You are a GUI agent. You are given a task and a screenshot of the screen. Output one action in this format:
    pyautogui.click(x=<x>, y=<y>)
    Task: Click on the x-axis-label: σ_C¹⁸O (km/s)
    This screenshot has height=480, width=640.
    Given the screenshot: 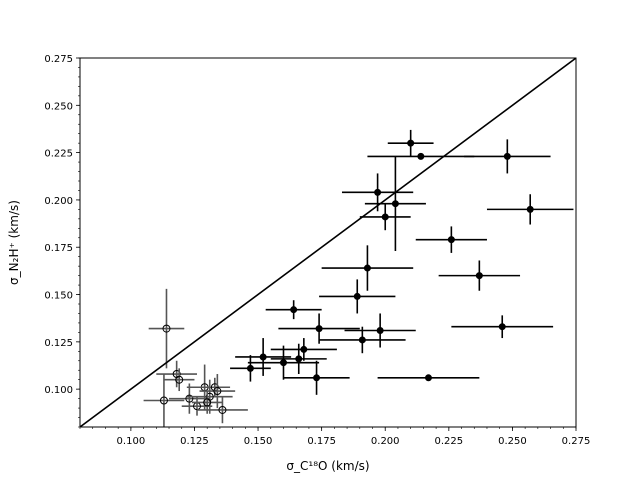 What is the action you would take?
    pyautogui.click(x=327, y=466)
    